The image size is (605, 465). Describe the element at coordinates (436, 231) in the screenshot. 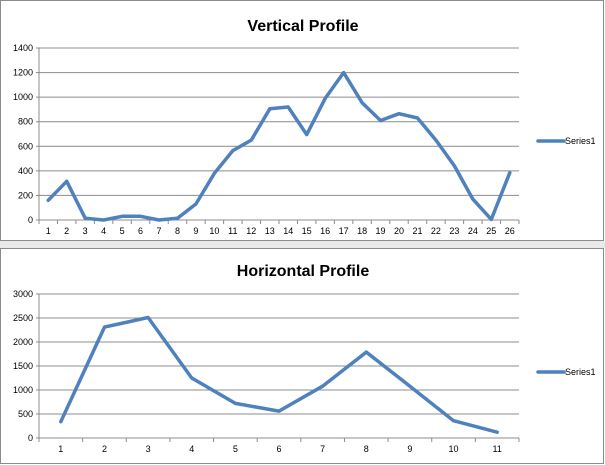

I see `x-tick-label: 22` at that location.